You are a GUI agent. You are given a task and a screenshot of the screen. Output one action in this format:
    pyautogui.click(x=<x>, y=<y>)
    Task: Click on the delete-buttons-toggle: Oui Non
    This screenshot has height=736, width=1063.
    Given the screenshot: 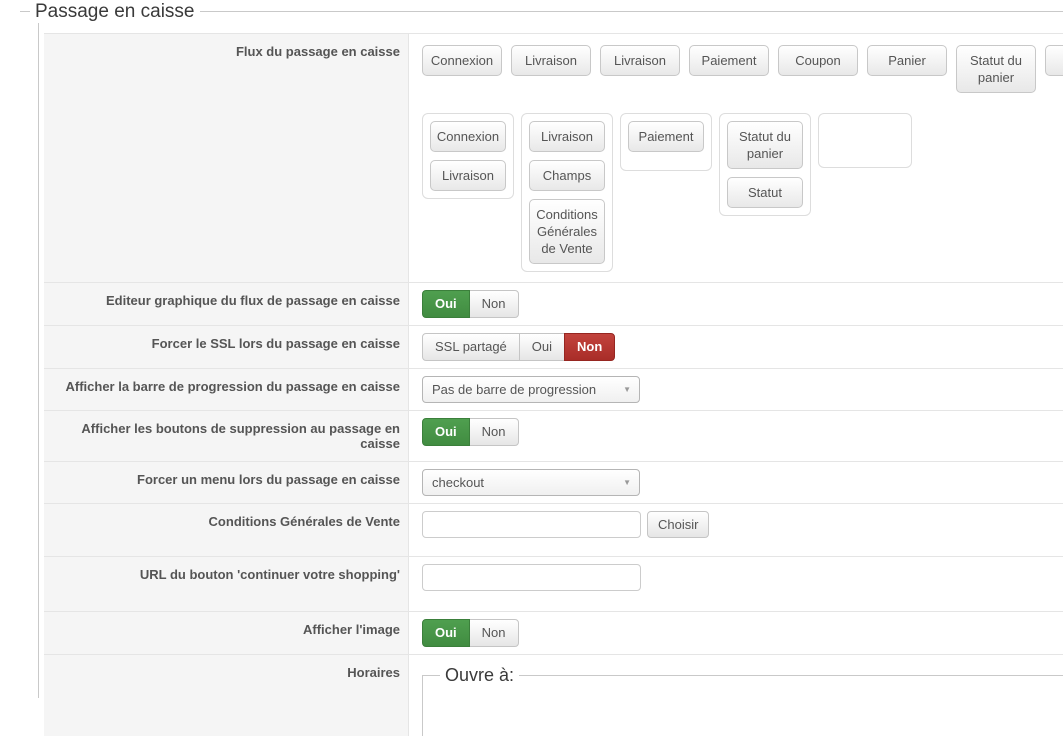 What is the action you would take?
    pyautogui.click(x=470, y=432)
    